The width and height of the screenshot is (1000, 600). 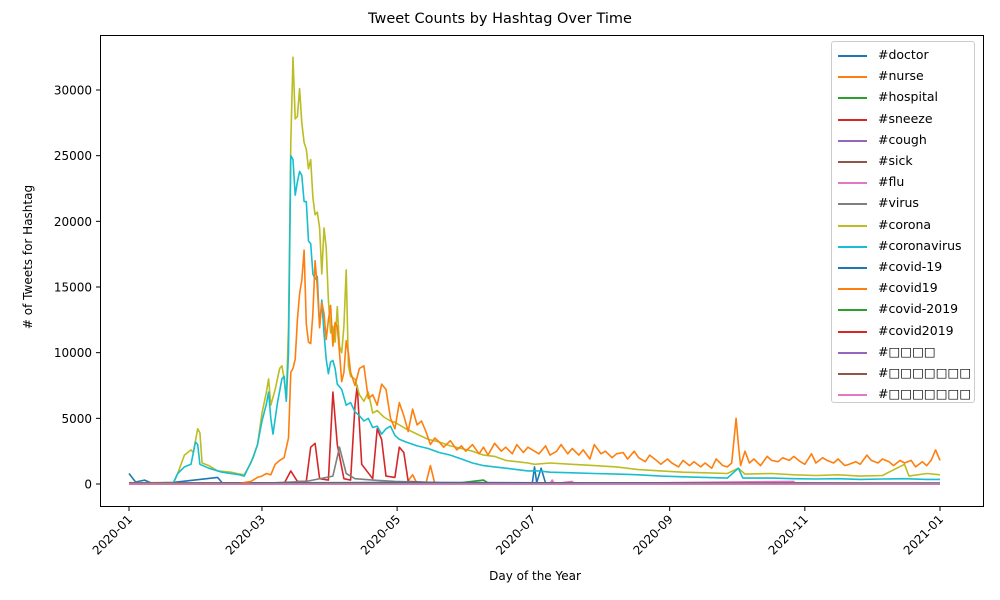 I want to click on legend-label: #corona, so click(x=905, y=224).